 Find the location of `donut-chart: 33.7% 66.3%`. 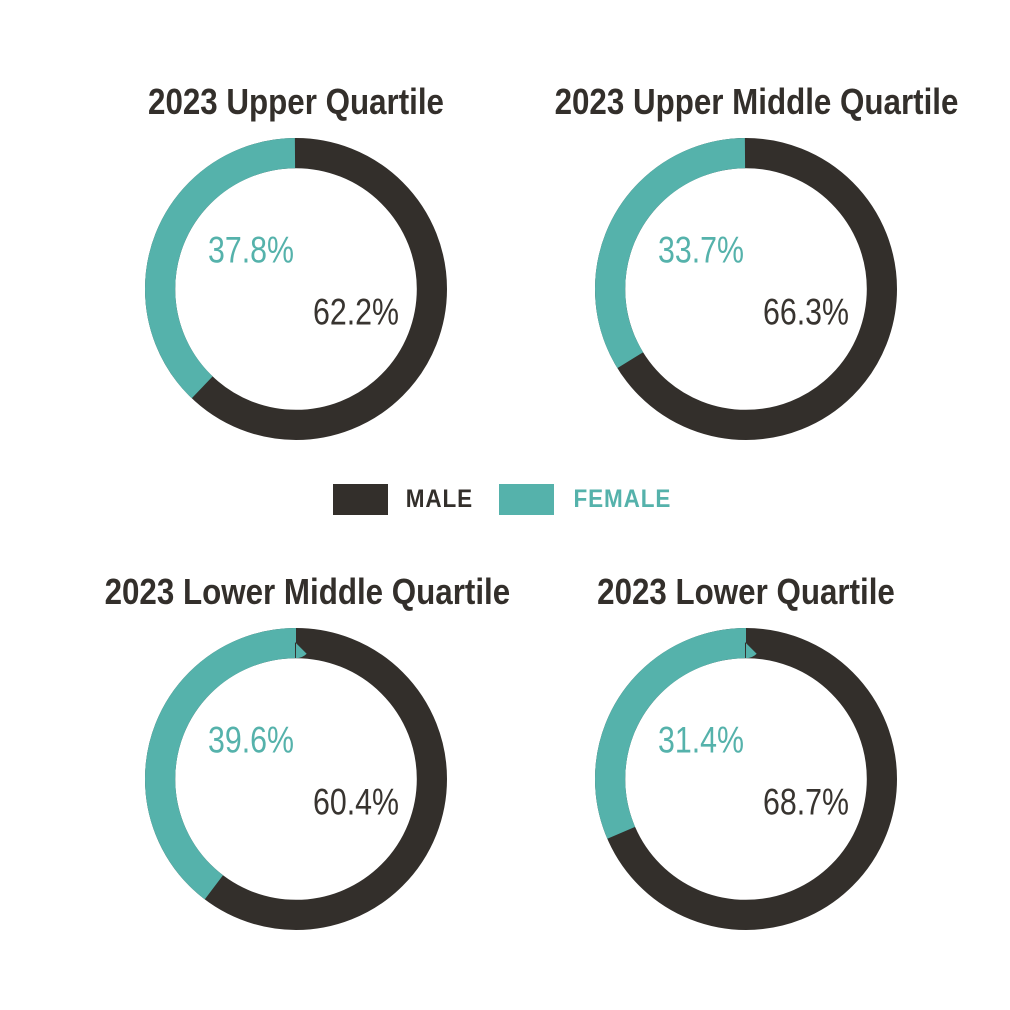

donut-chart: 33.7% 66.3% is located at coordinates (746, 289).